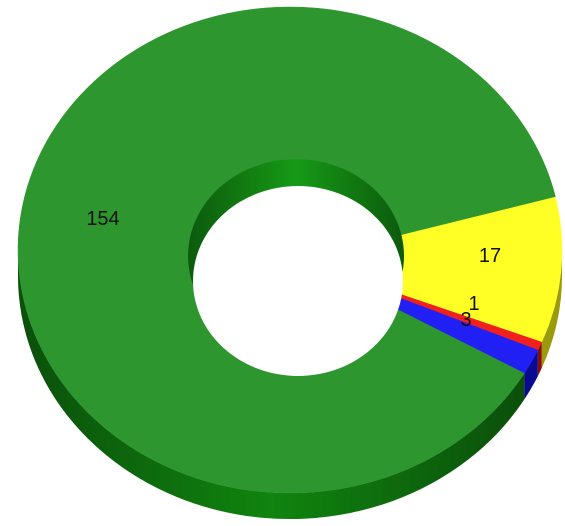 The width and height of the screenshot is (565, 526). I want to click on slice-label-3: 3, so click(465, 320).